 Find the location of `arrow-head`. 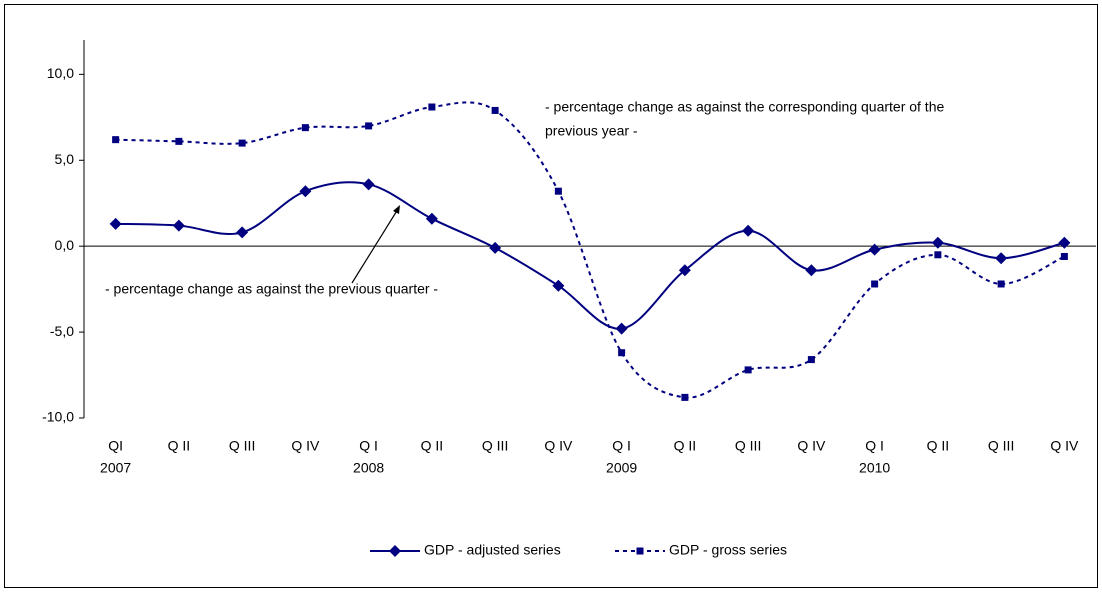

arrow-head is located at coordinates (396, 209).